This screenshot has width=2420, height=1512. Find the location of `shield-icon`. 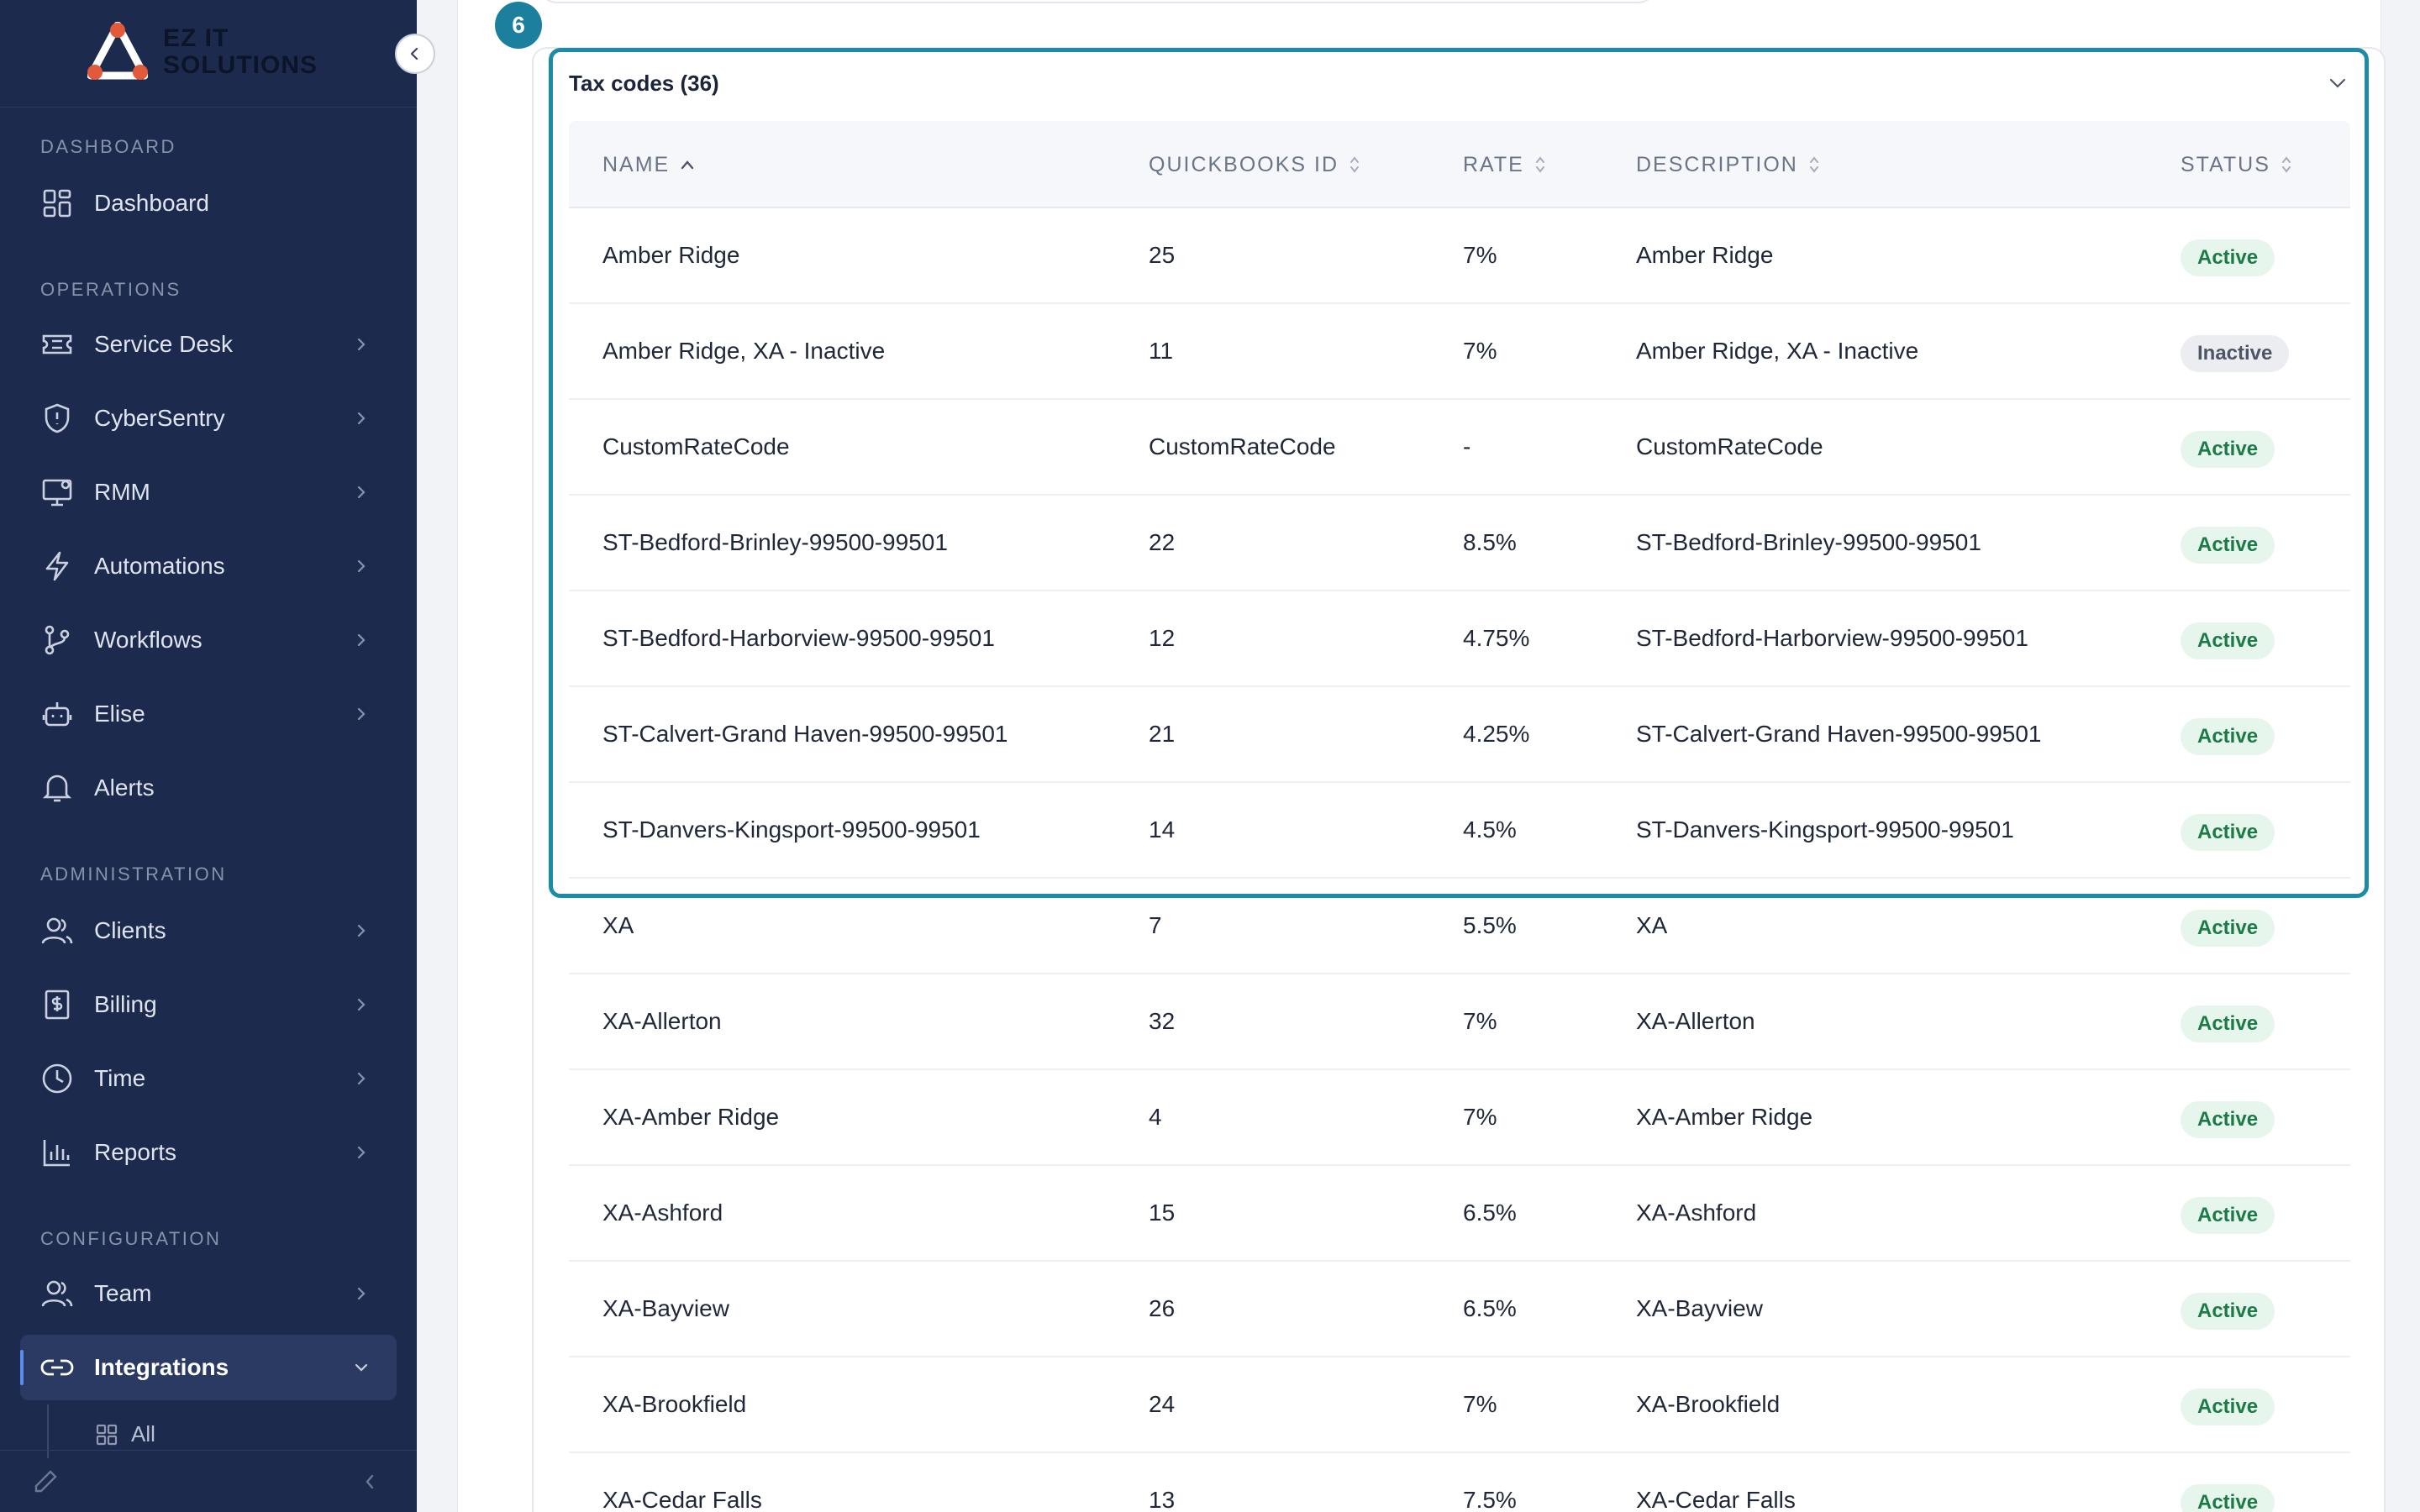

shield-icon is located at coordinates (57, 418).